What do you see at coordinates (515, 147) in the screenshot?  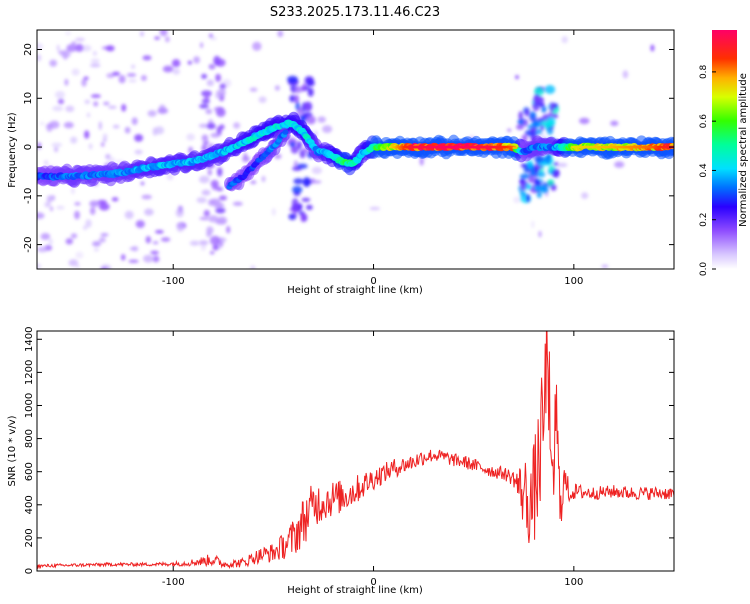 I see `spectrogram-ridge-peak` at bounding box center [515, 147].